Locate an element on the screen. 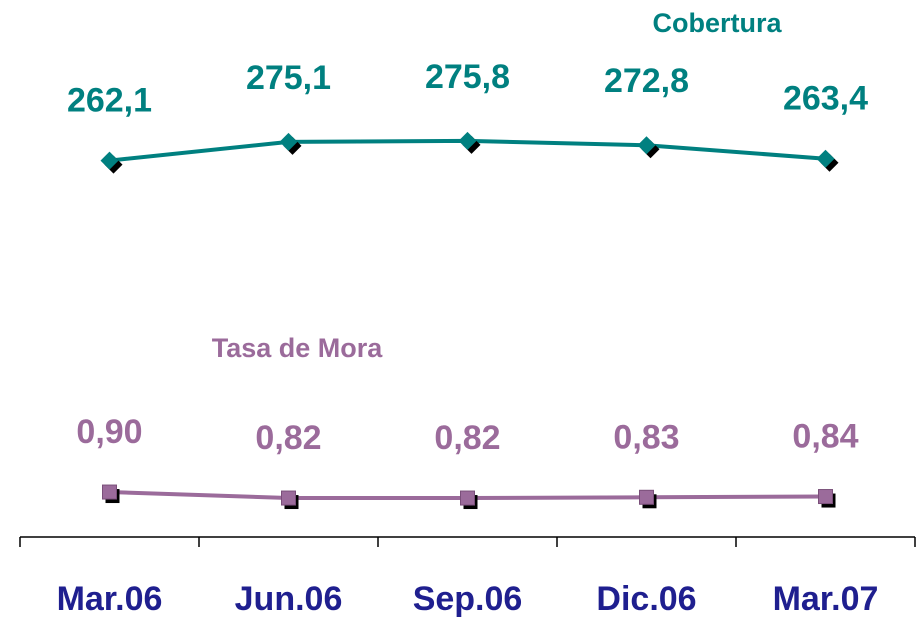 This screenshot has height=627, width=916. value-label: 0,83 is located at coordinates (646, 437).